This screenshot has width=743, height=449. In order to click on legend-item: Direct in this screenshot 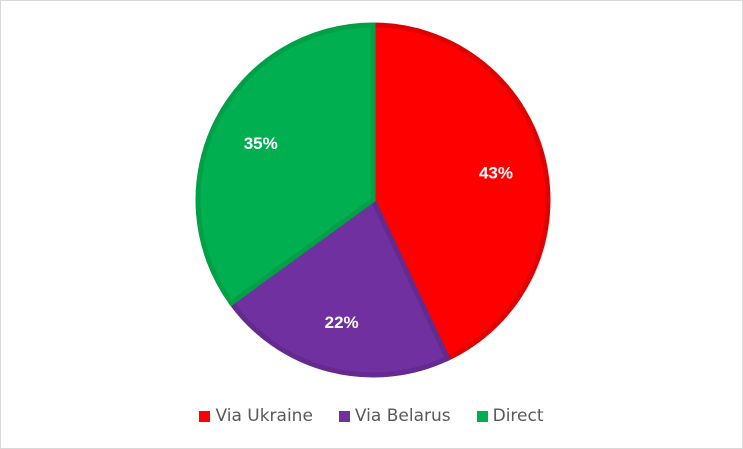, I will do `click(510, 416)`.